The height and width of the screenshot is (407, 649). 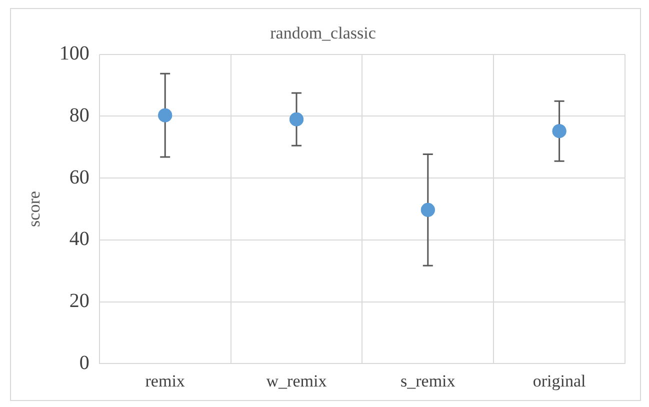 What do you see at coordinates (34, 209) in the screenshot?
I see `y-axis-title: score` at bounding box center [34, 209].